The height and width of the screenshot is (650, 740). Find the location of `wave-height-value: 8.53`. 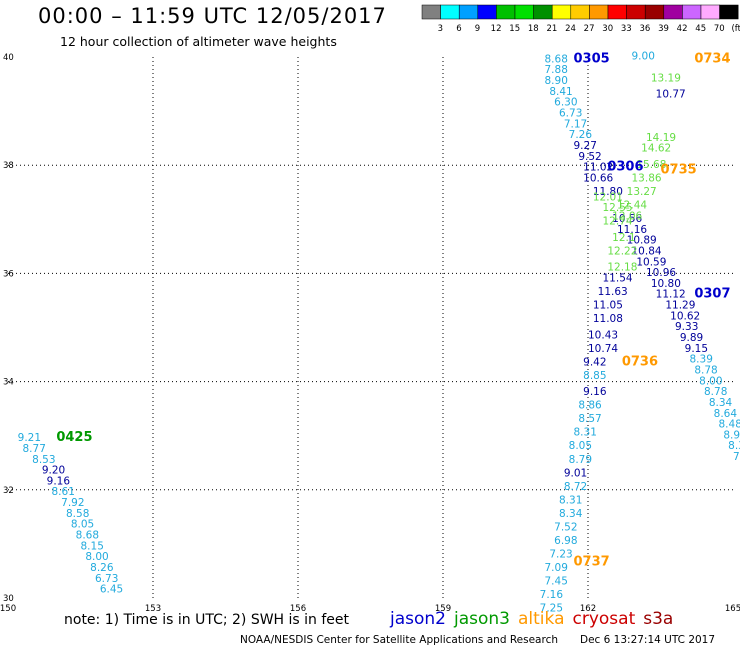

wave-height-value: 8.53 is located at coordinates (43, 460).